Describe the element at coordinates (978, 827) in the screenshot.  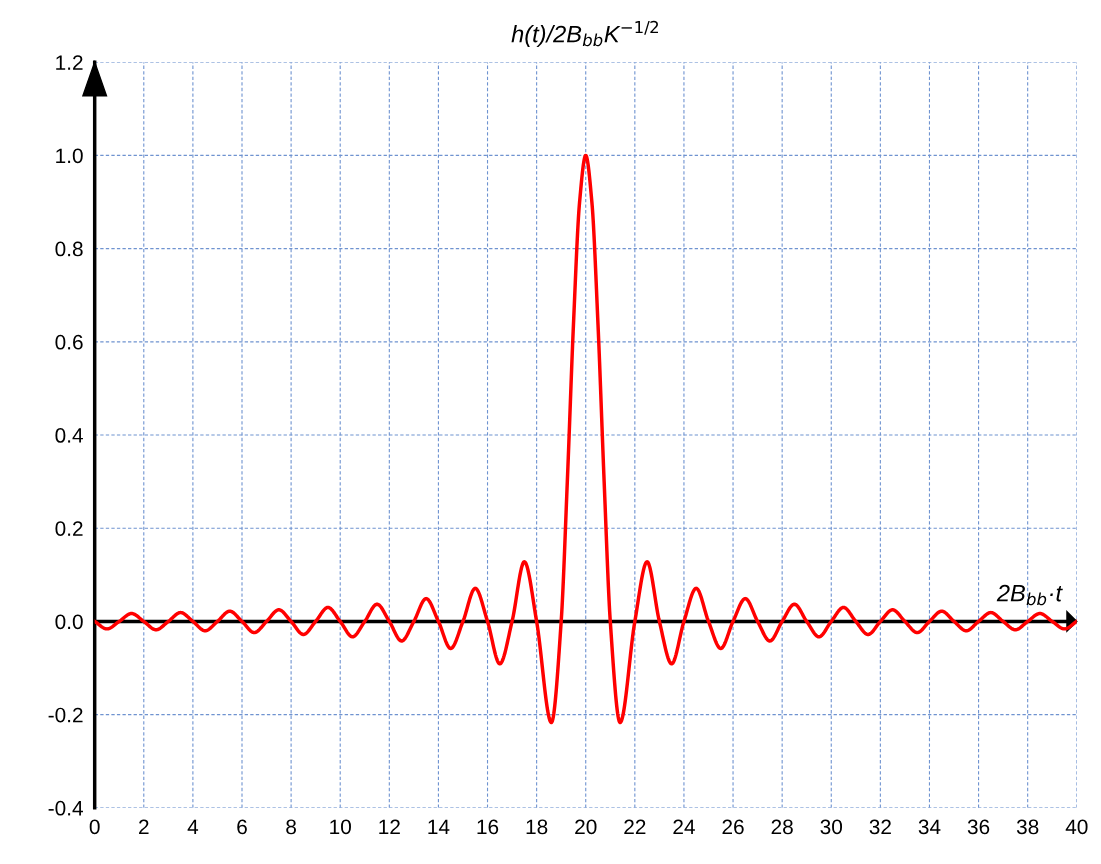
I see `x-tick-label: 36` at that location.